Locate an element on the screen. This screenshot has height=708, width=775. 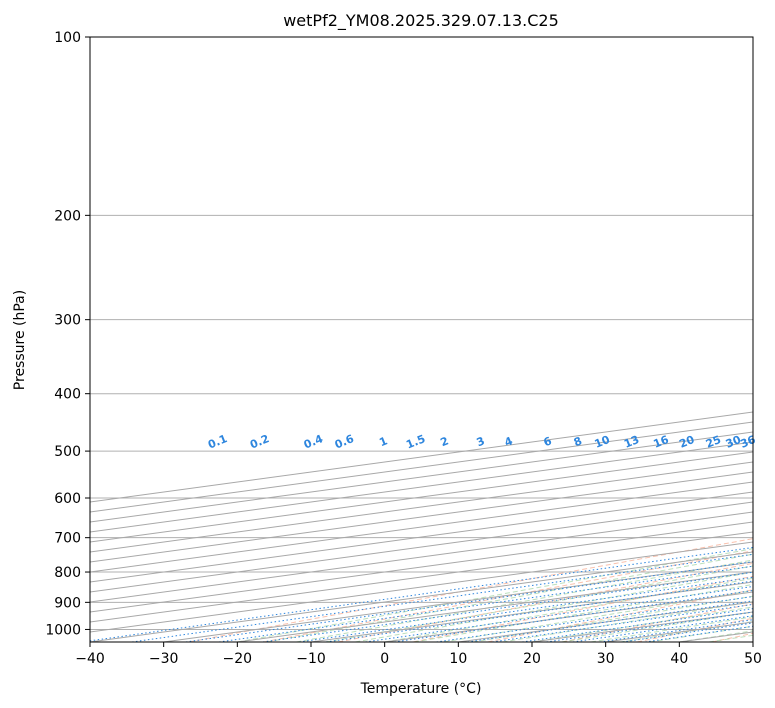
y-axis-ticks: 100 200 300 400 500 600 700 800 900 1000 is located at coordinates (67, 334).